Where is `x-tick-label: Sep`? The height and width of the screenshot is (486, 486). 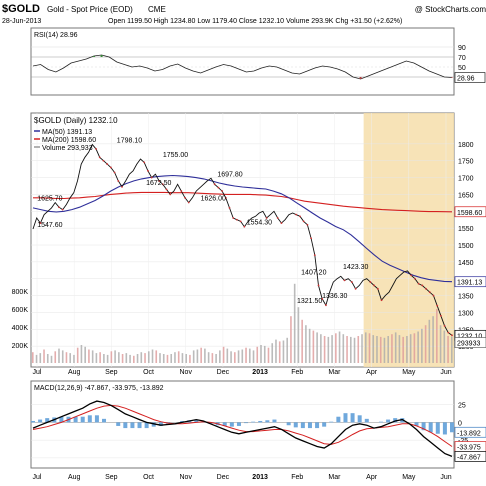
x-tick-label: Sep is located at coordinates (111, 477).